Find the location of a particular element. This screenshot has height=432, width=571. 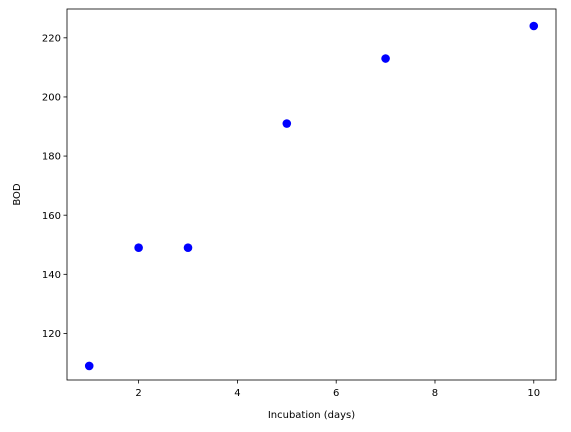

y-axis-label: BOD is located at coordinates (17, 194).